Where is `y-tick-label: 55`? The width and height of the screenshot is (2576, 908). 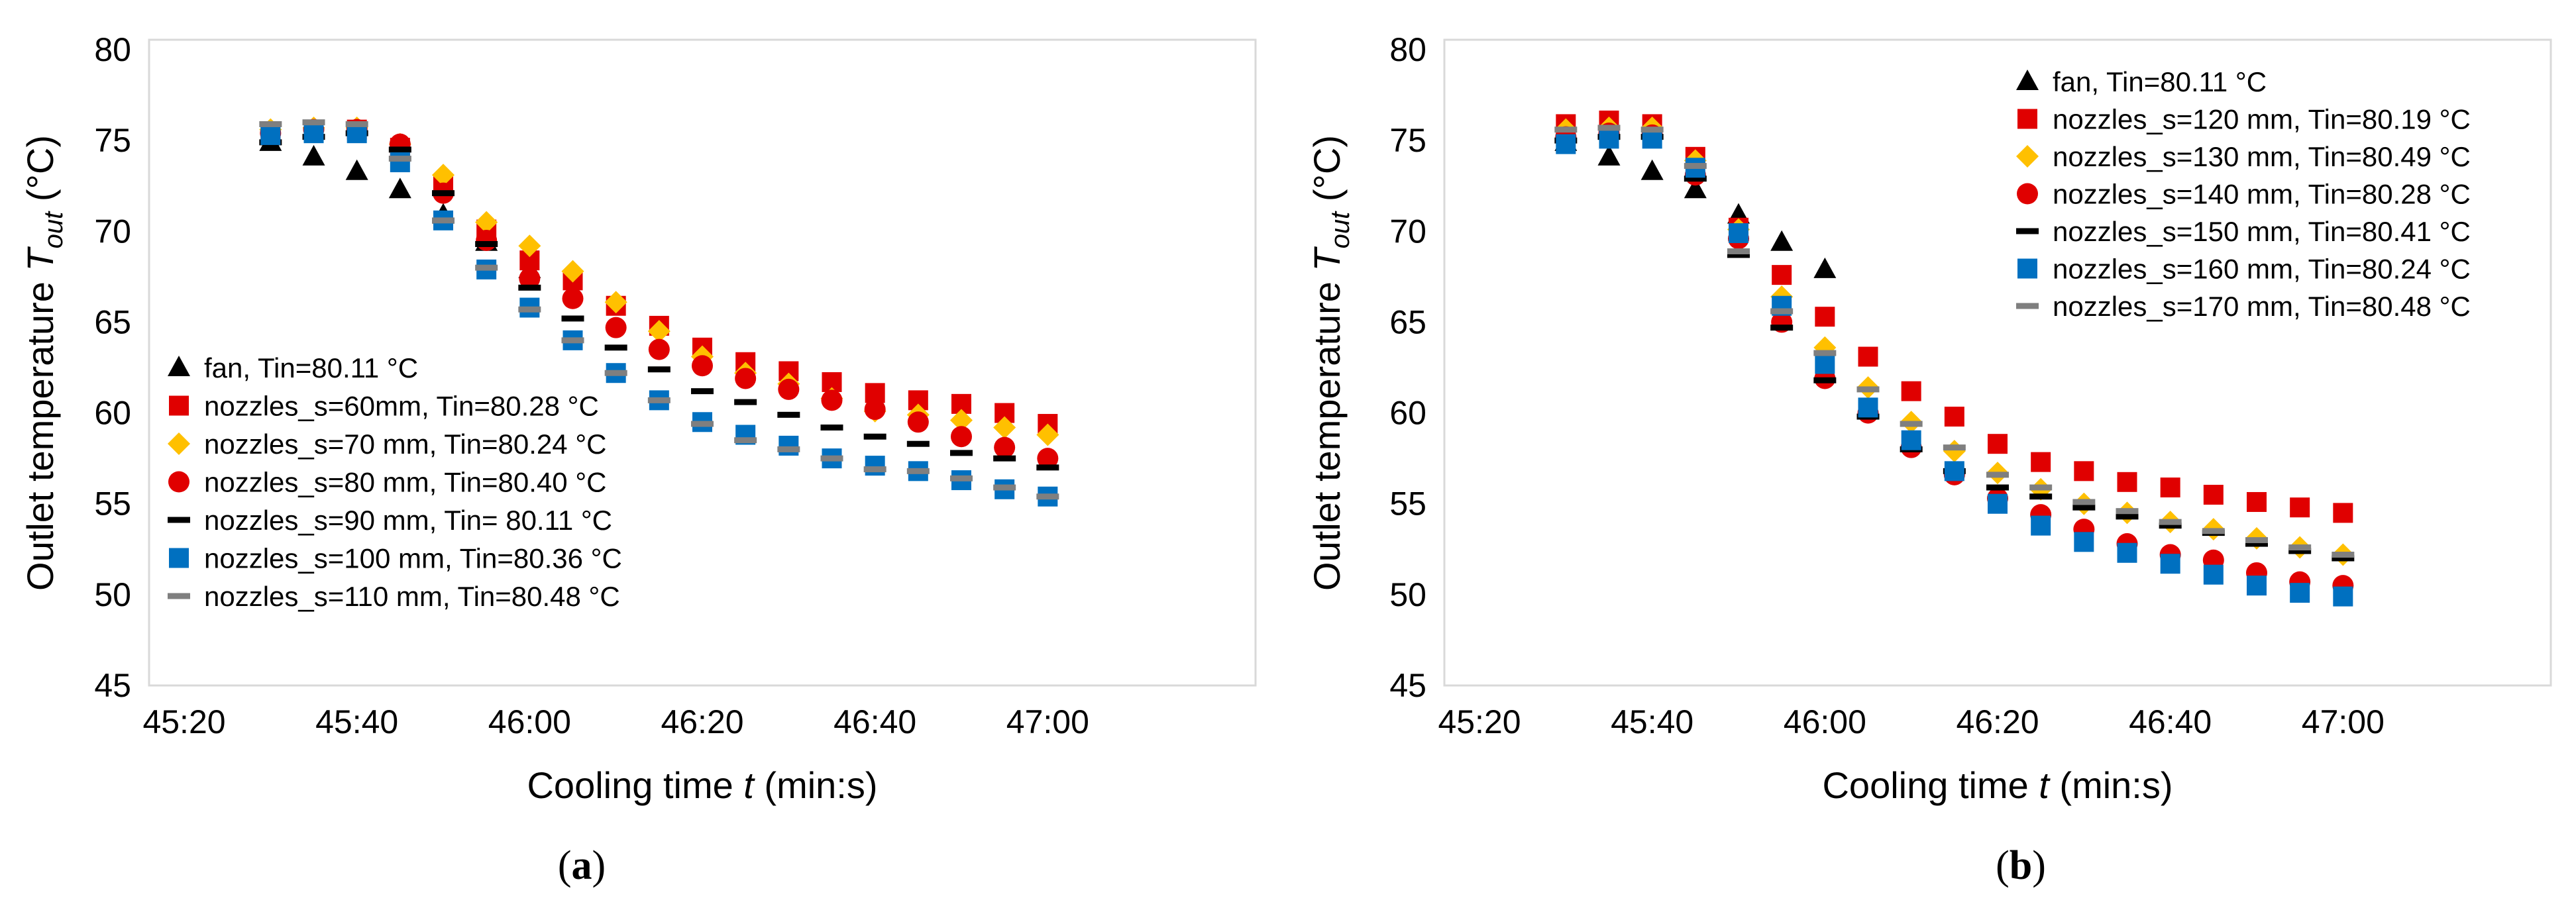 y-tick-label: 55 is located at coordinates (112, 504).